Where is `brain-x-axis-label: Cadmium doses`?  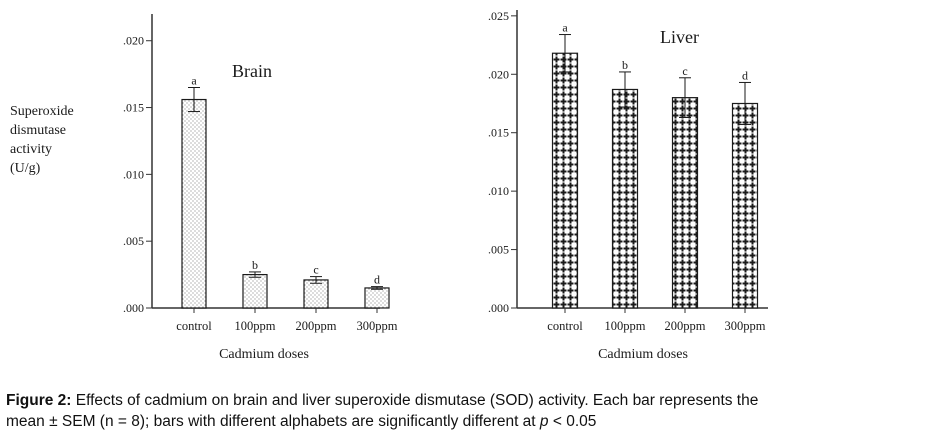 brain-x-axis-label: Cadmium doses is located at coordinates (264, 354).